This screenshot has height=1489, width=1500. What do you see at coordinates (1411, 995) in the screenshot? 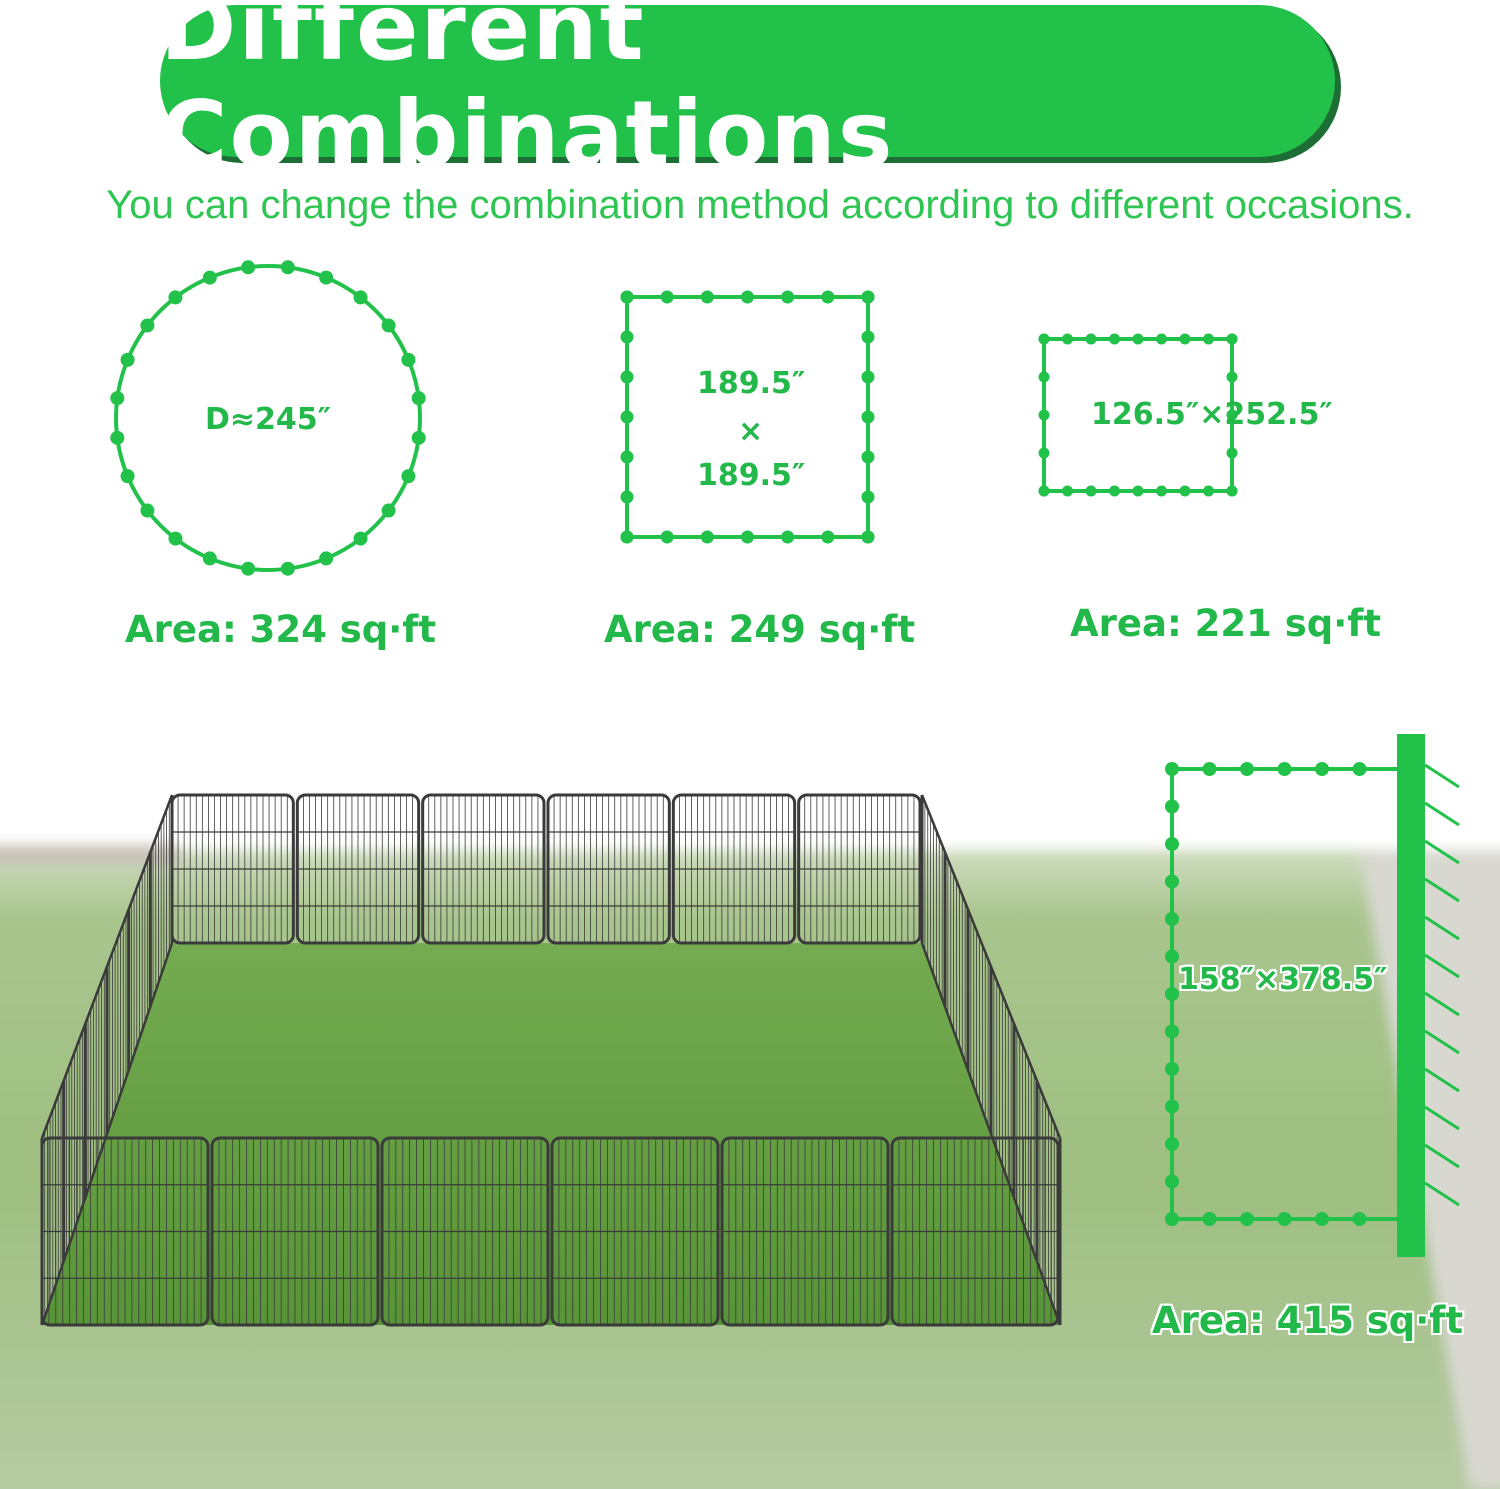
I see `wall` at bounding box center [1411, 995].